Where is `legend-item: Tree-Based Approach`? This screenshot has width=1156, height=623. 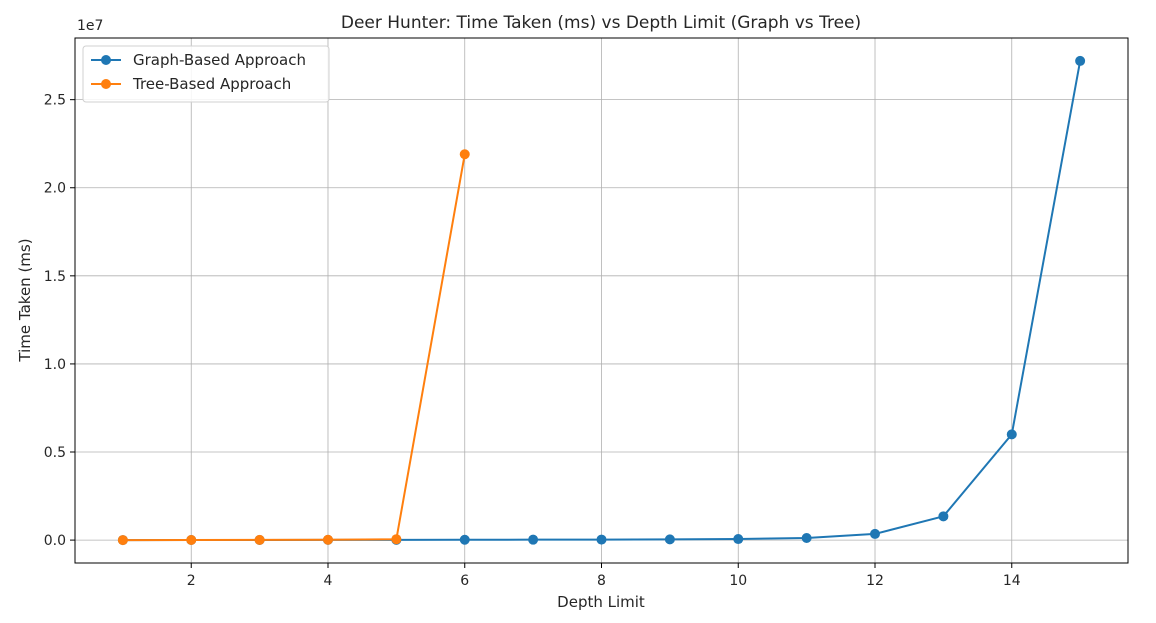
legend-item: Tree-Based Approach is located at coordinates (191, 84).